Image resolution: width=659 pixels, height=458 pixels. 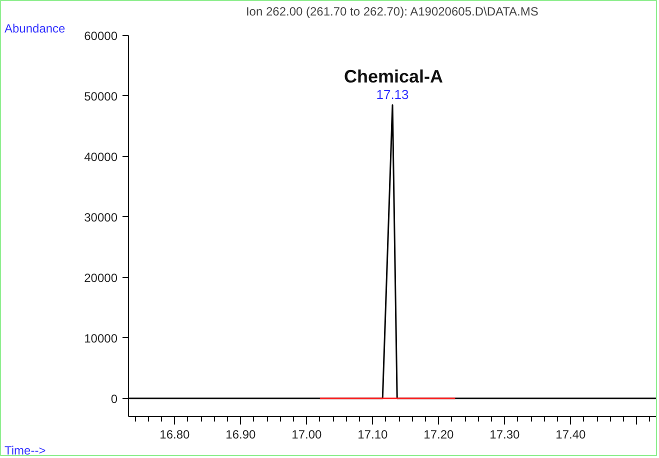 I want to click on y-tick-label: 0, so click(x=114, y=399).